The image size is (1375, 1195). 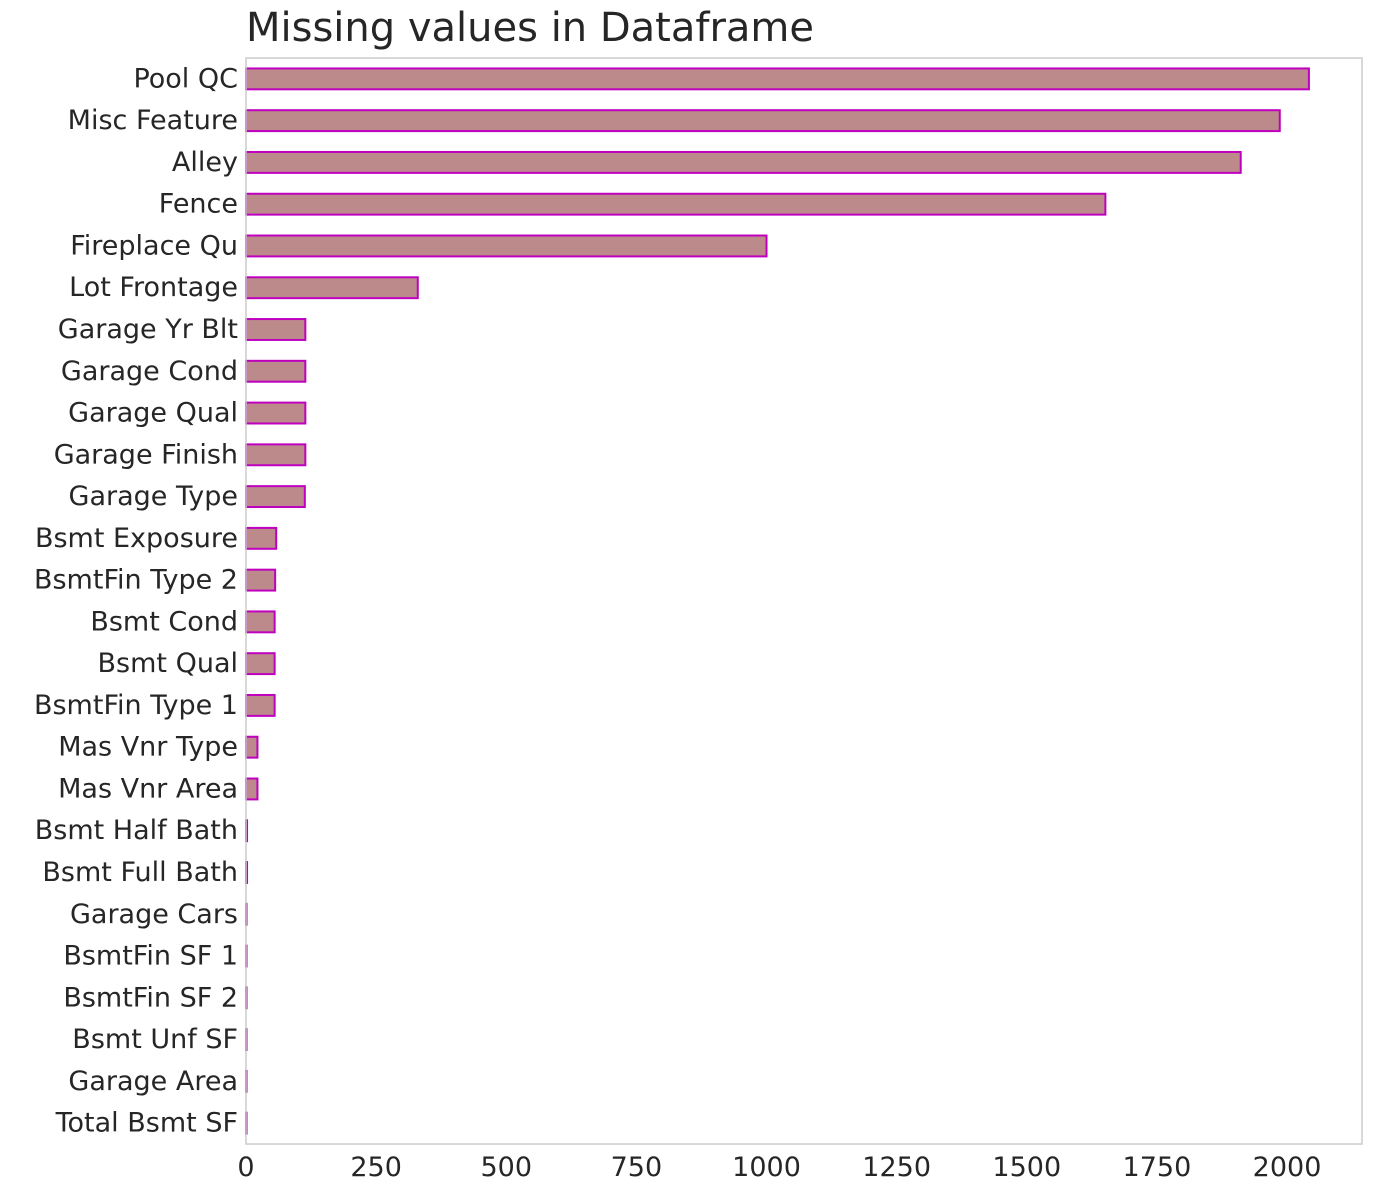 I want to click on x-tick-label: 750, so click(x=637, y=1167).